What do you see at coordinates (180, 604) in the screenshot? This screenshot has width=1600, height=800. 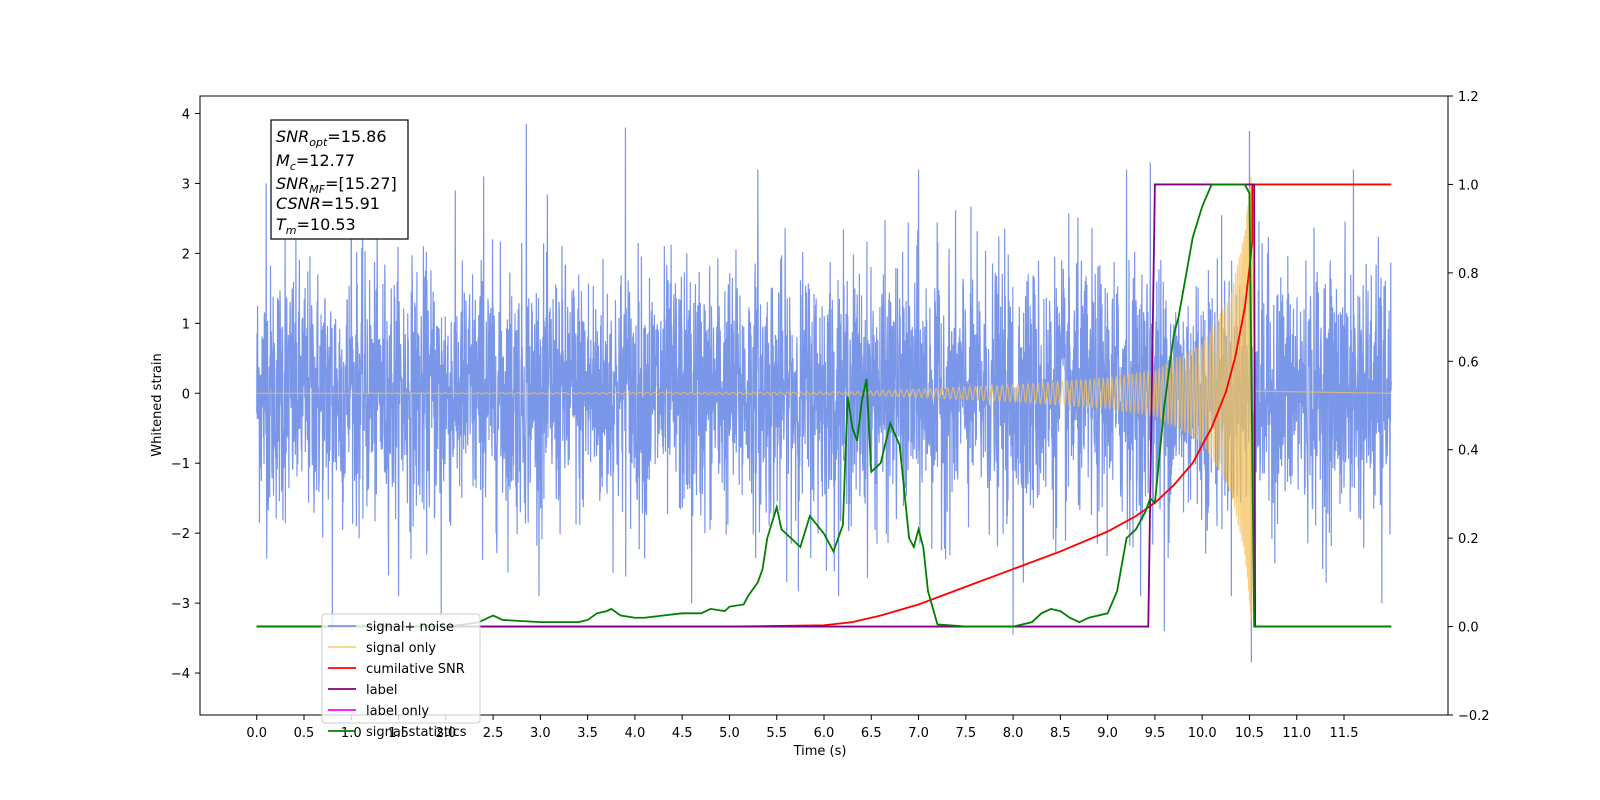 I see `y-tick-label: −3` at bounding box center [180, 604].